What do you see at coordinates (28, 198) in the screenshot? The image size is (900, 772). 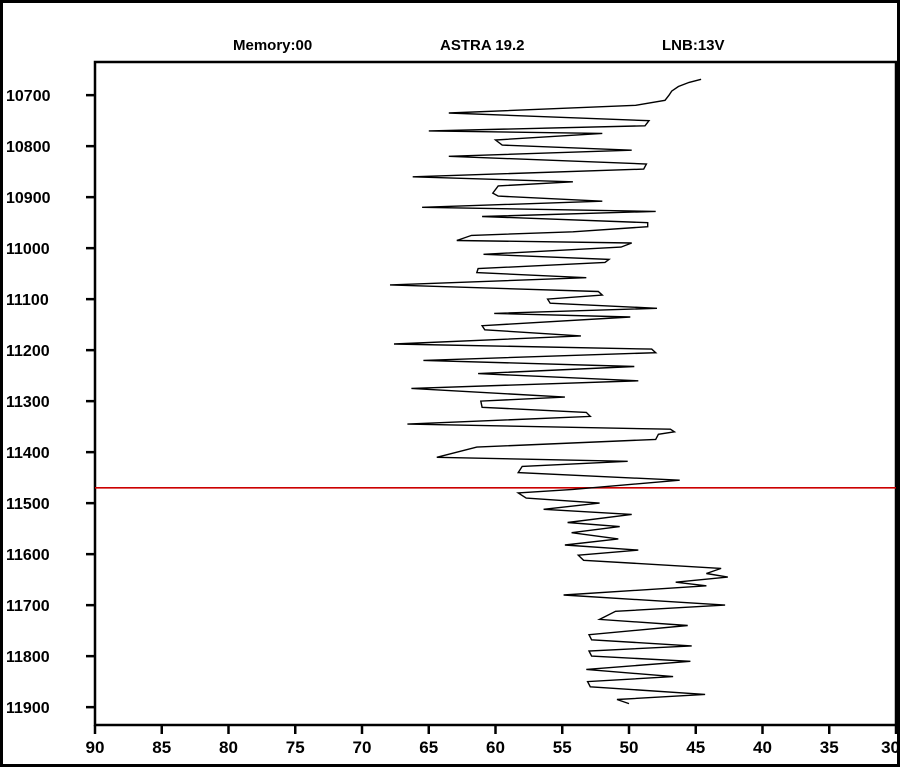 I see `y-tick-label: 10900` at bounding box center [28, 198].